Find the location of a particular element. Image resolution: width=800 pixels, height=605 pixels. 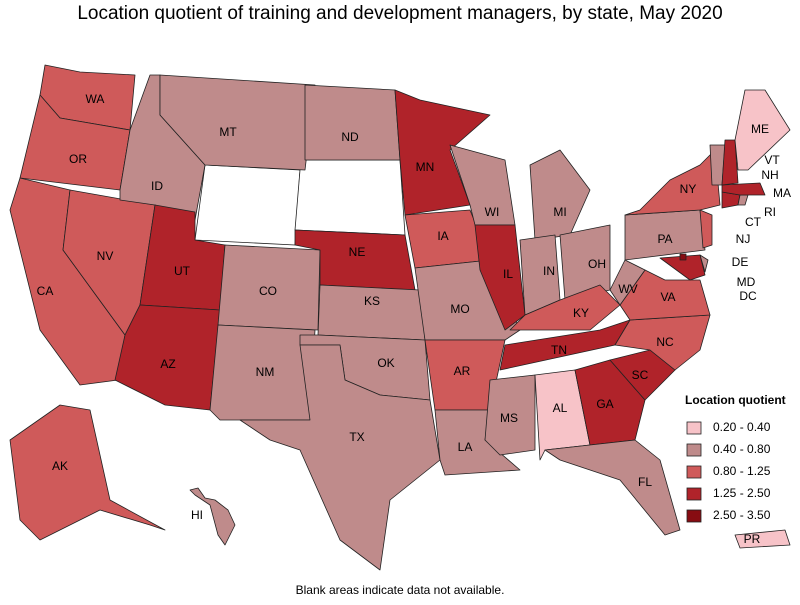

state-label: VT is located at coordinates (772, 160).